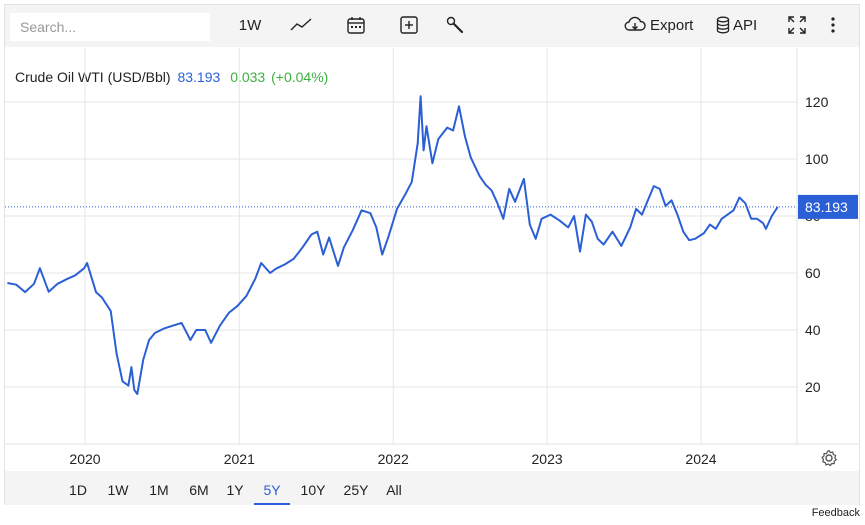 The height and width of the screenshot is (525, 865). What do you see at coordinates (301, 25) in the screenshot?
I see `line-chart-icon` at bounding box center [301, 25].